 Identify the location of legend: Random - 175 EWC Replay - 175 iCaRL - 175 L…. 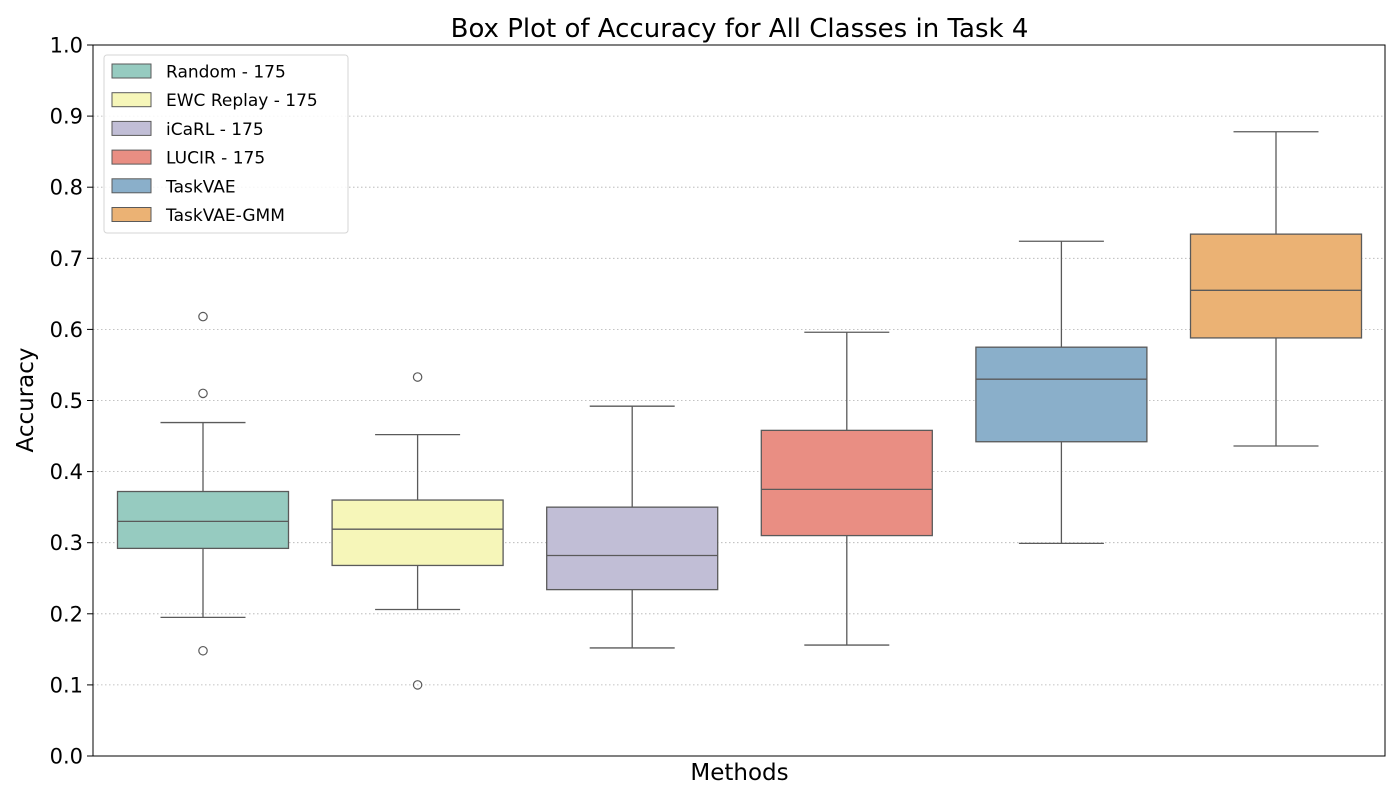
(226, 144).